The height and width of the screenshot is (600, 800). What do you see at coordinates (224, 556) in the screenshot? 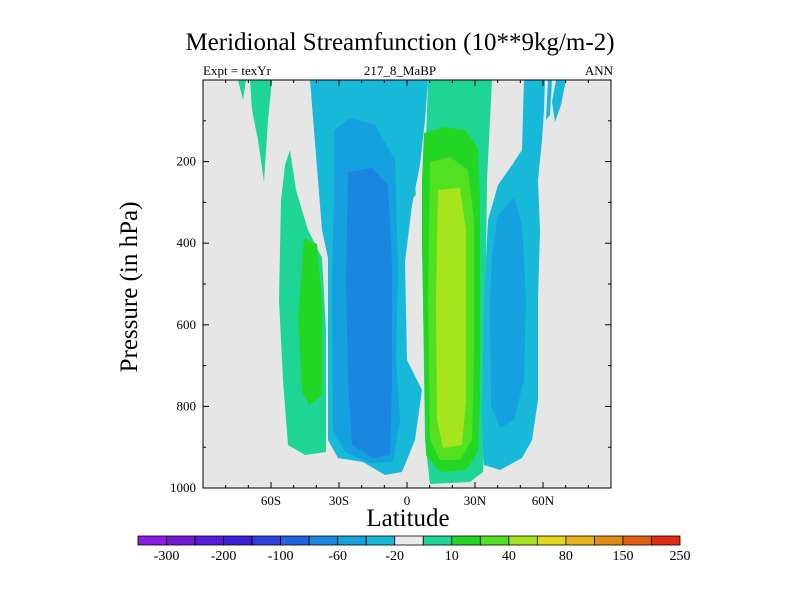
I see `colorbar-label: -200` at bounding box center [224, 556].